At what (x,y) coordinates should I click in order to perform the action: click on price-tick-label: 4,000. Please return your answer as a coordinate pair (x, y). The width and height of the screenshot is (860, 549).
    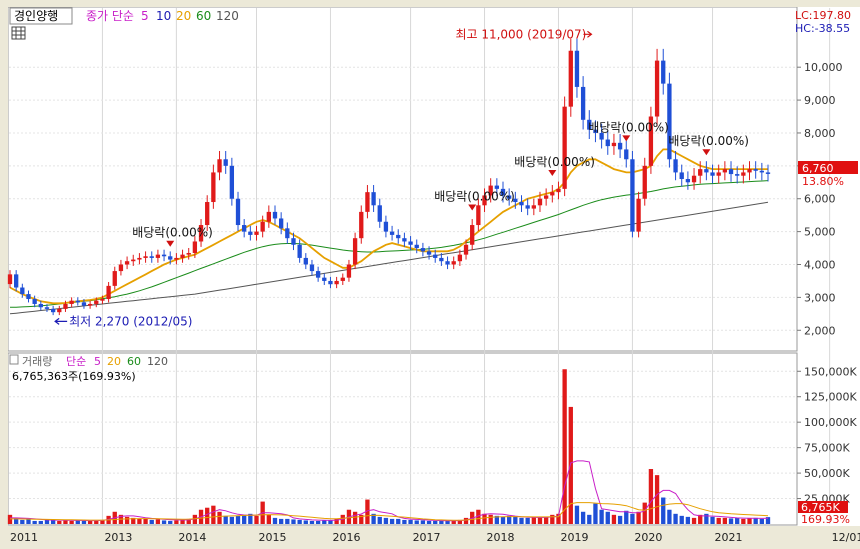
    Looking at the image, I should click on (820, 265).